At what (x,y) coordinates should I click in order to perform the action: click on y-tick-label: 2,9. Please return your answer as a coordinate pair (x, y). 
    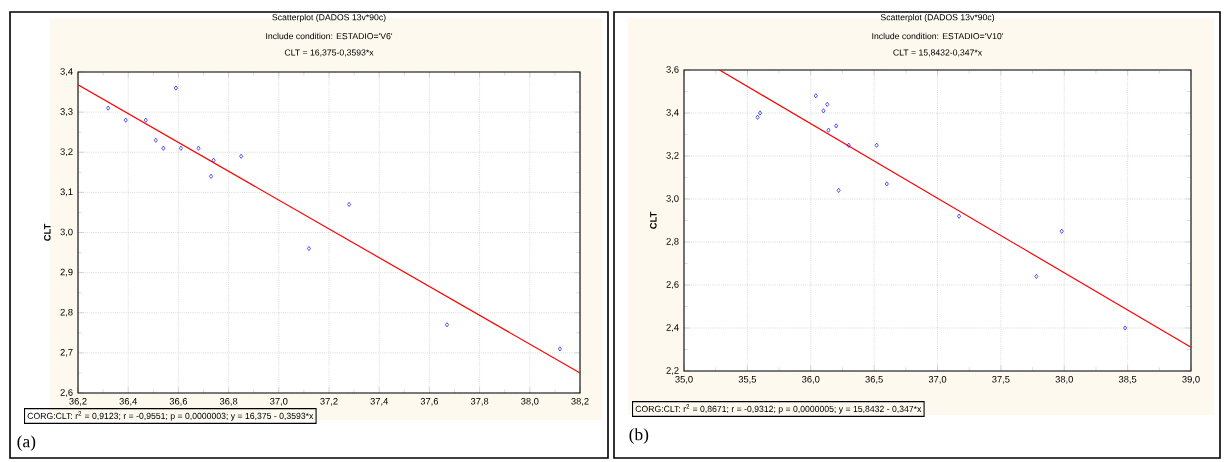
    Looking at the image, I should click on (66, 272).